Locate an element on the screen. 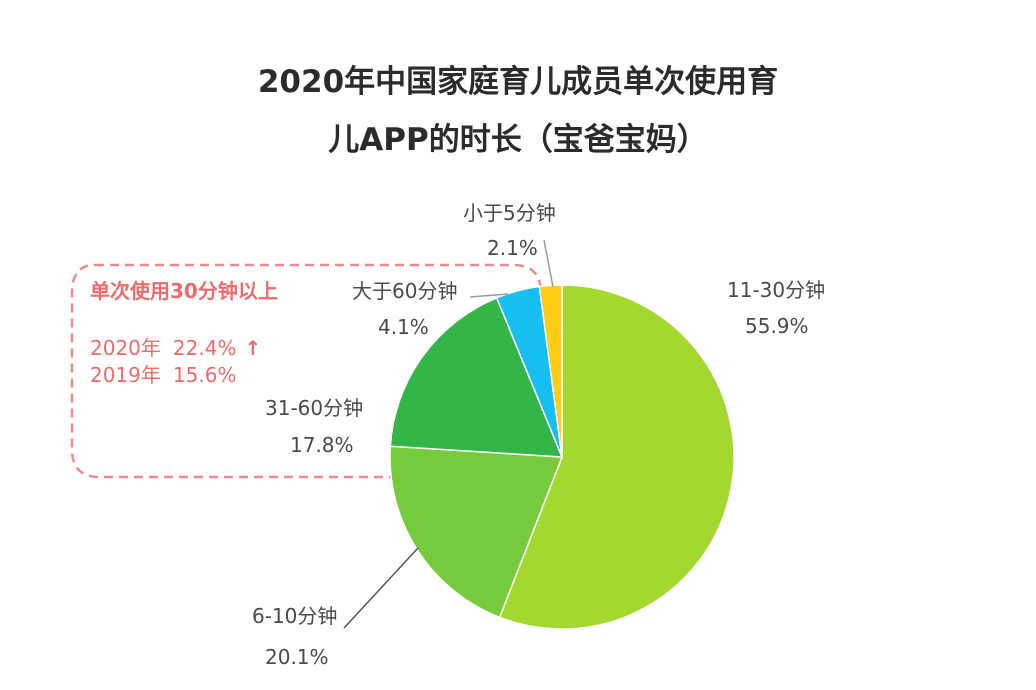  label-11-30-name: 11-30分钟 is located at coordinates (776, 290).